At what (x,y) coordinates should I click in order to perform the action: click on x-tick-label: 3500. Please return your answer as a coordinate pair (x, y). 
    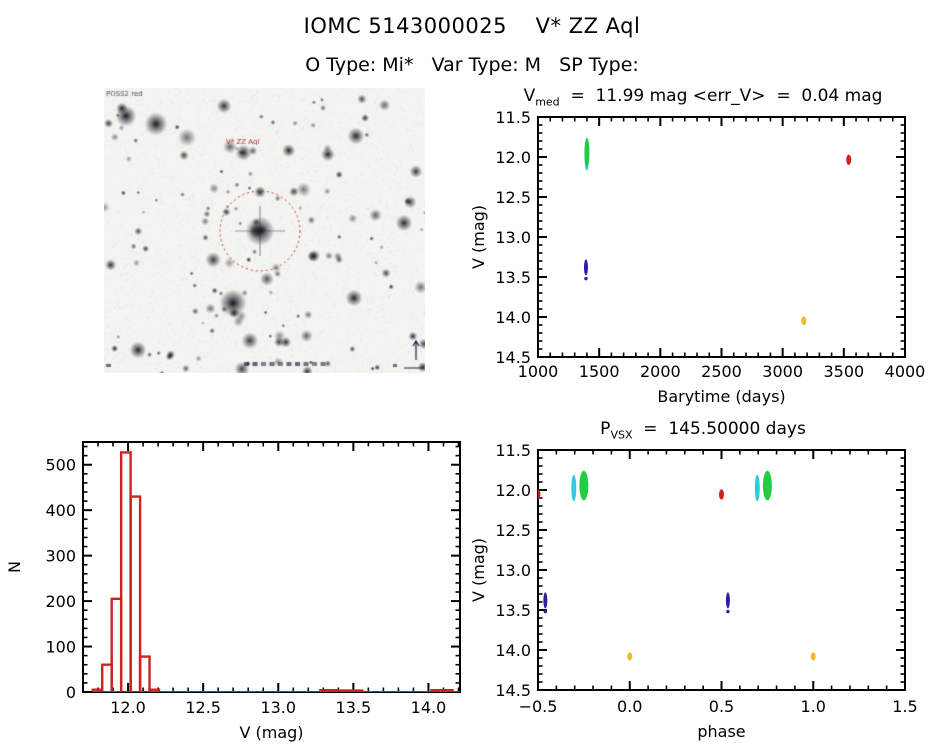
    Looking at the image, I should click on (843, 371).